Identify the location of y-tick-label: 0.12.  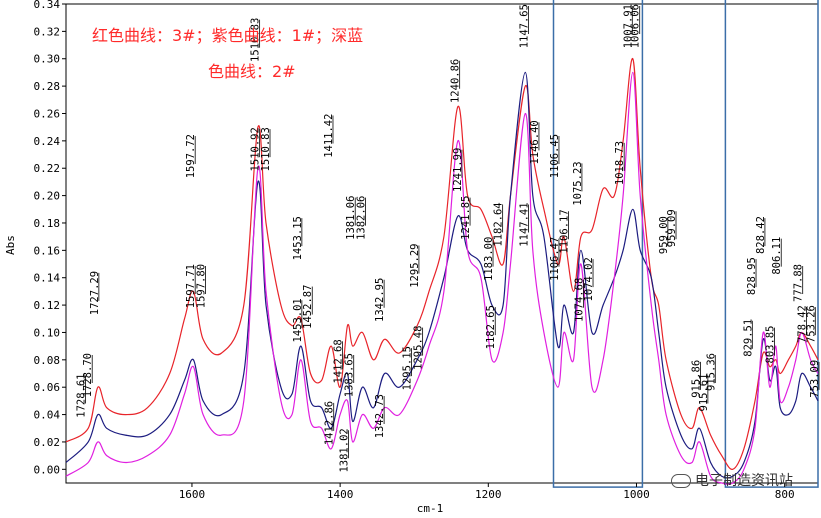
(47, 305).